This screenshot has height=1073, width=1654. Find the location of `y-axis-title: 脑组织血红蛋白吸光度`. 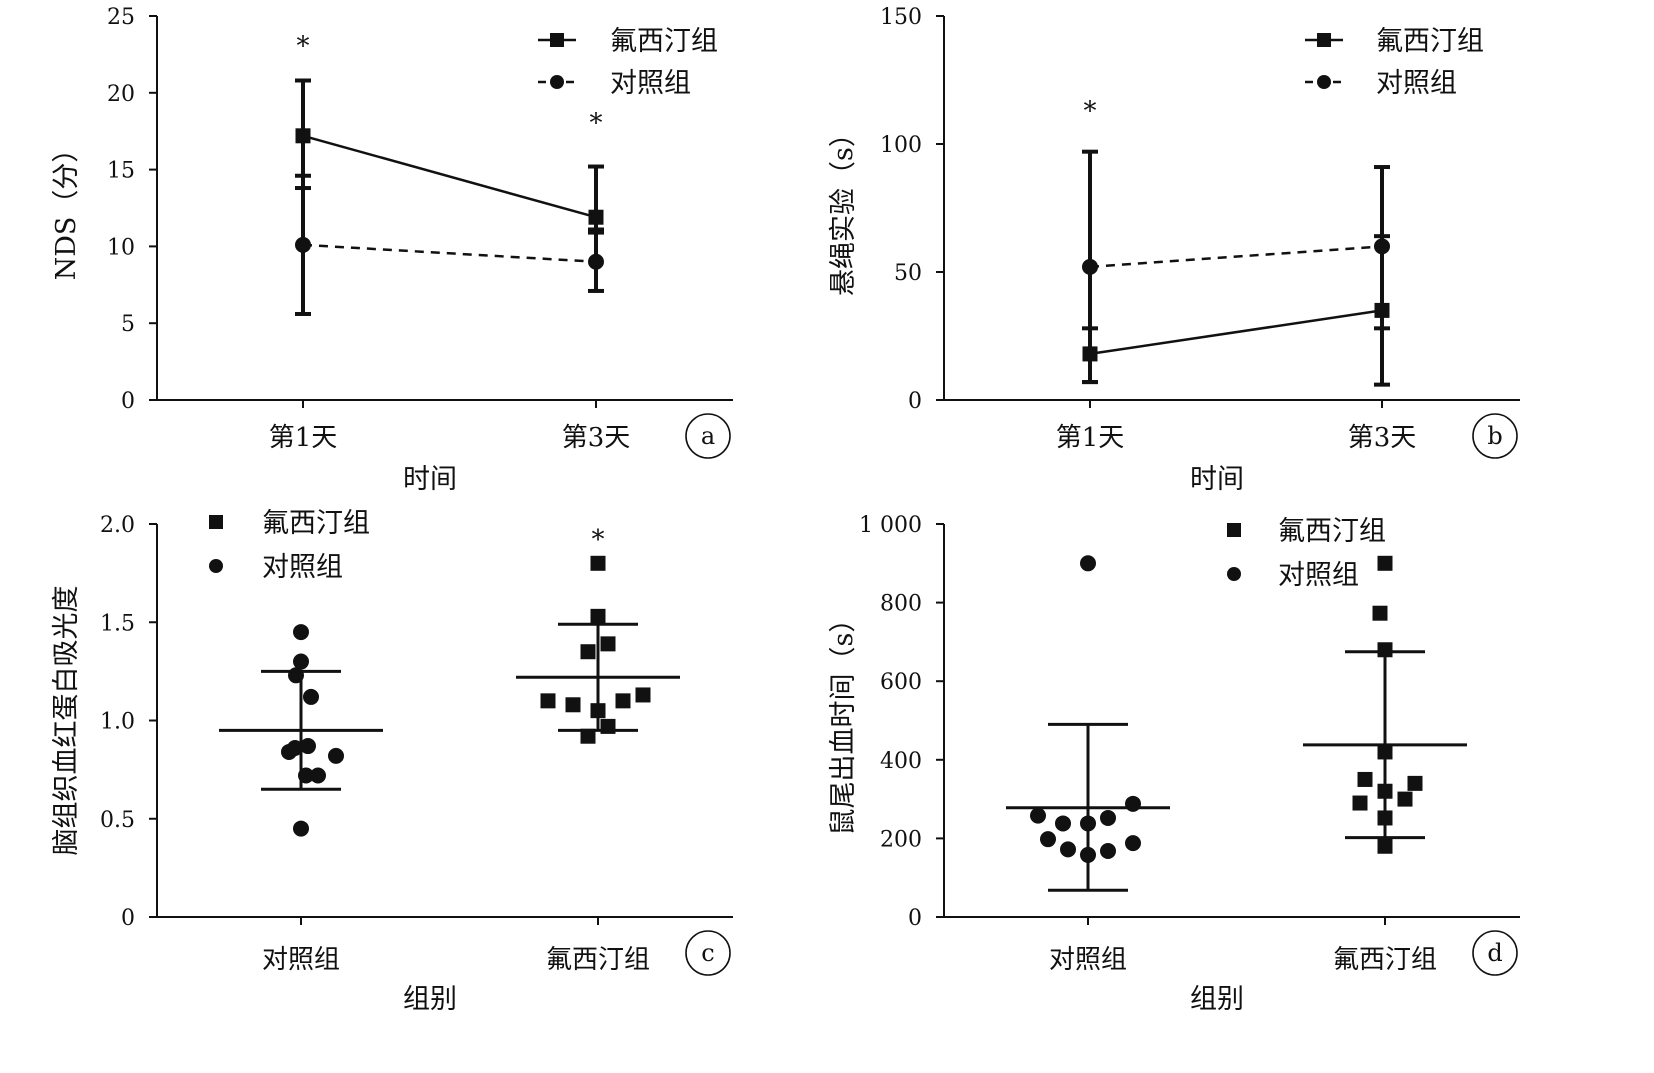

y-axis-title: 脑组织血红蛋白吸光度 is located at coordinates (66, 721).